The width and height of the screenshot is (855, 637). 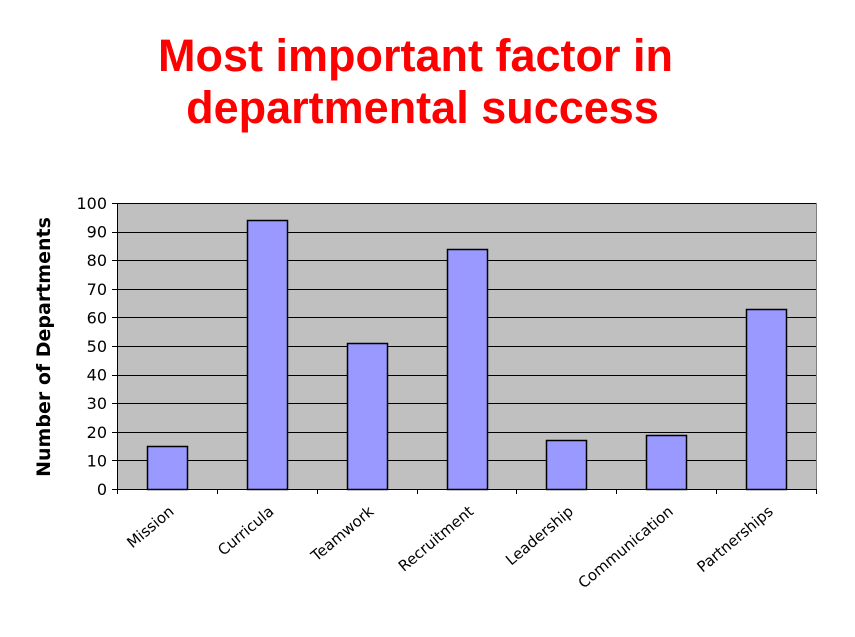 I want to click on y-tick-label: 30, so click(x=97, y=403).